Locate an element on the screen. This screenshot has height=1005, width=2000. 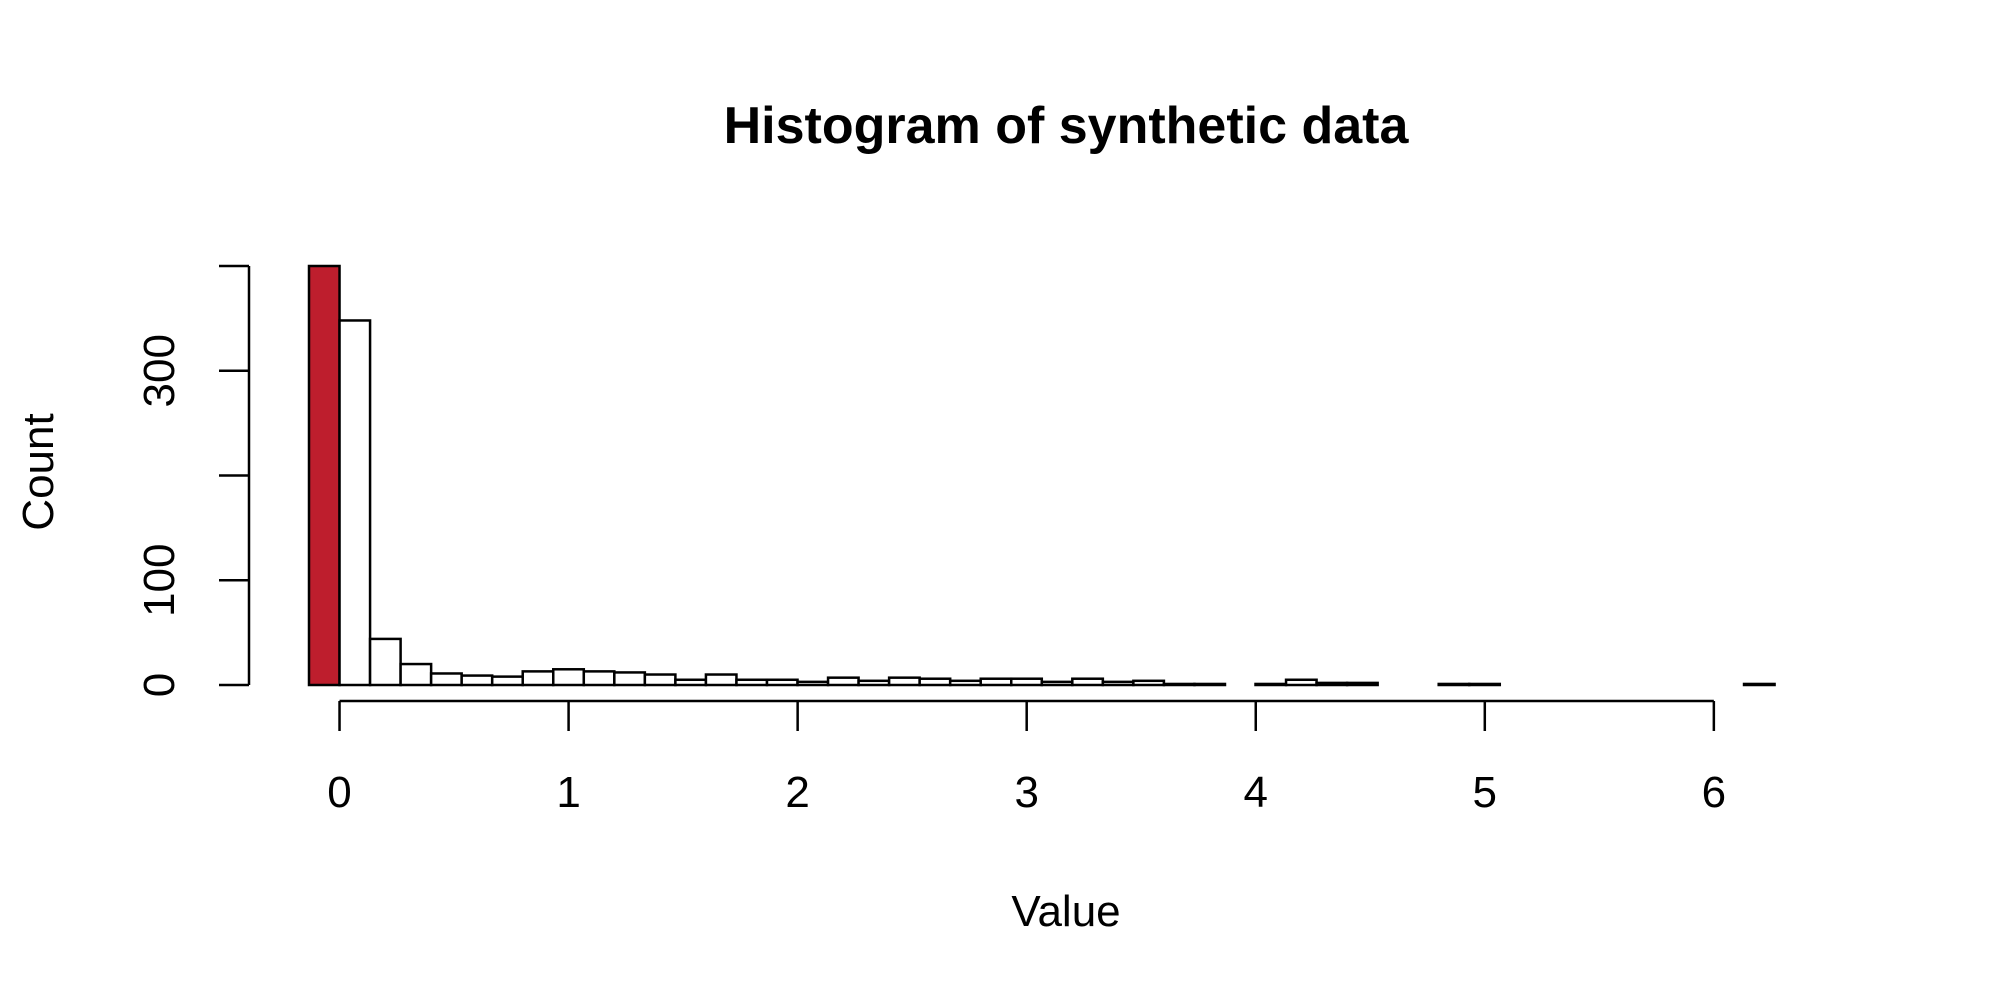
y-axis-label: Count is located at coordinates (38, 471).